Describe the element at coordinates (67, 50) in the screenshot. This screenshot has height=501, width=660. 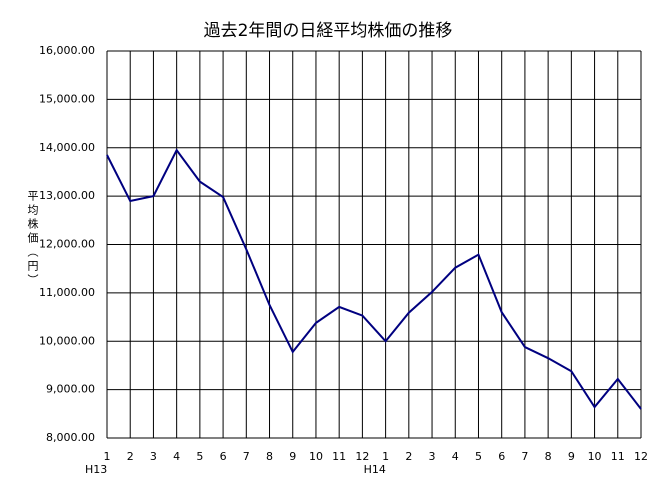
I see `y-tick-label: 16,000.00` at that location.